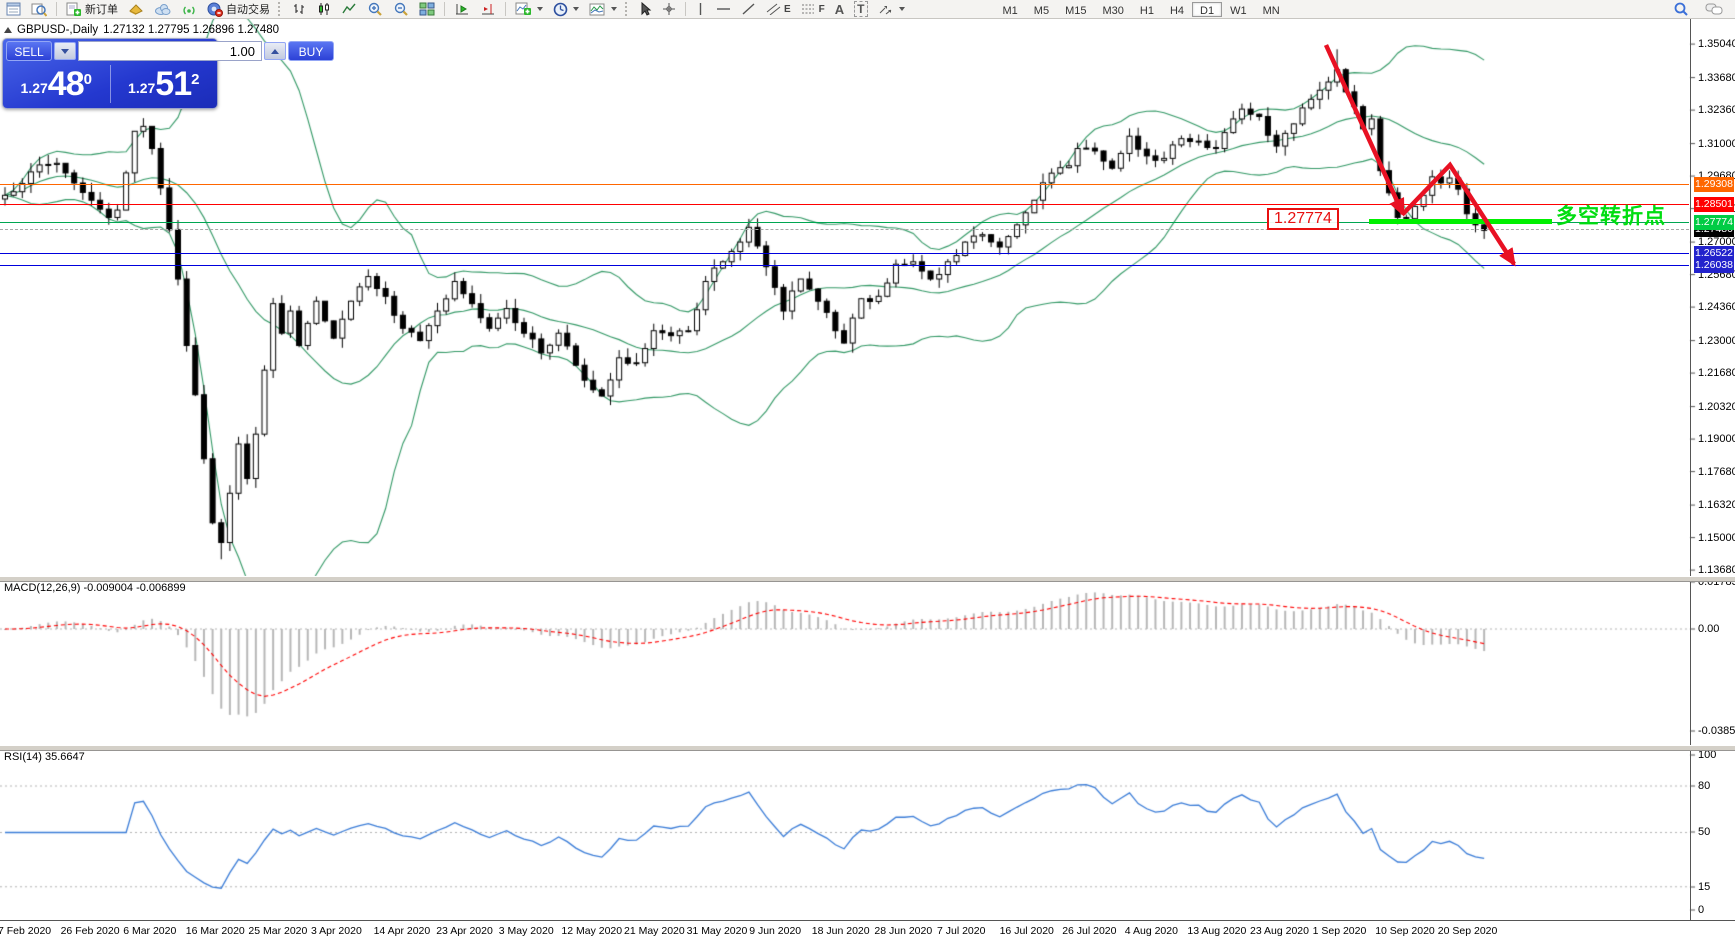 The image size is (1735, 943). Describe the element at coordinates (8, 30) in the screenshot. I see `collapse-icon` at that location.